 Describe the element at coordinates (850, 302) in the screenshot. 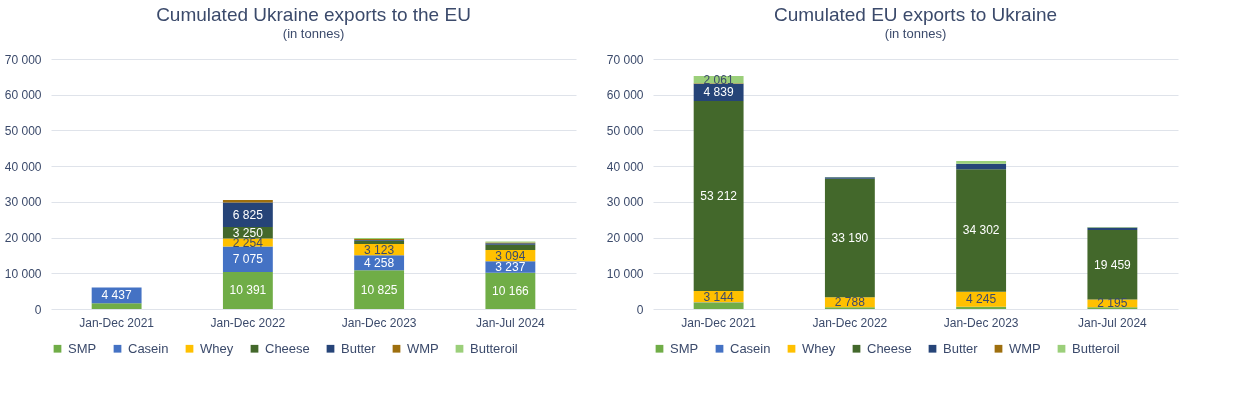

I see `data-label: 2 788` at that location.